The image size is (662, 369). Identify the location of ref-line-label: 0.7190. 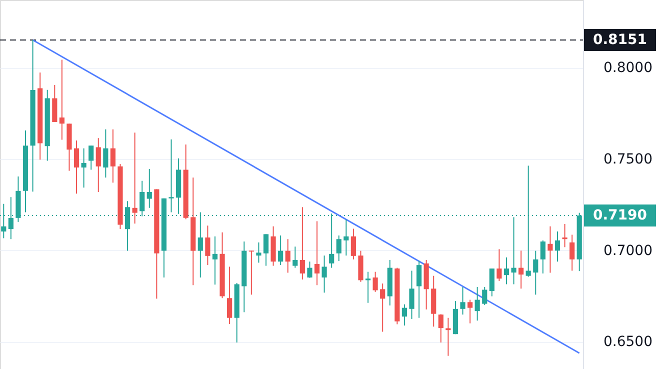
(620, 216).